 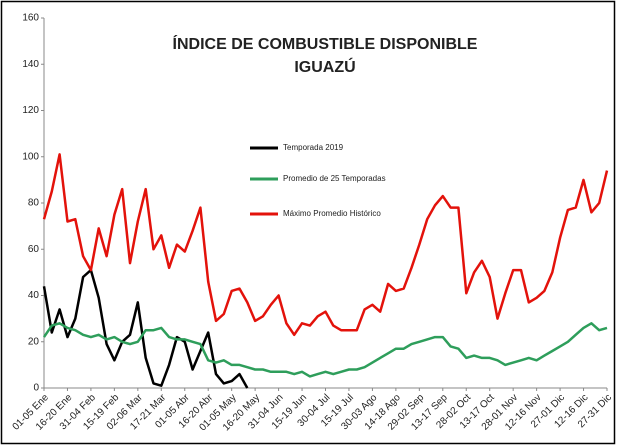 What do you see at coordinates (313, 147) in the screenshot?
I see `legend-label: Temporada 2019` at bounding box center [313, 147].